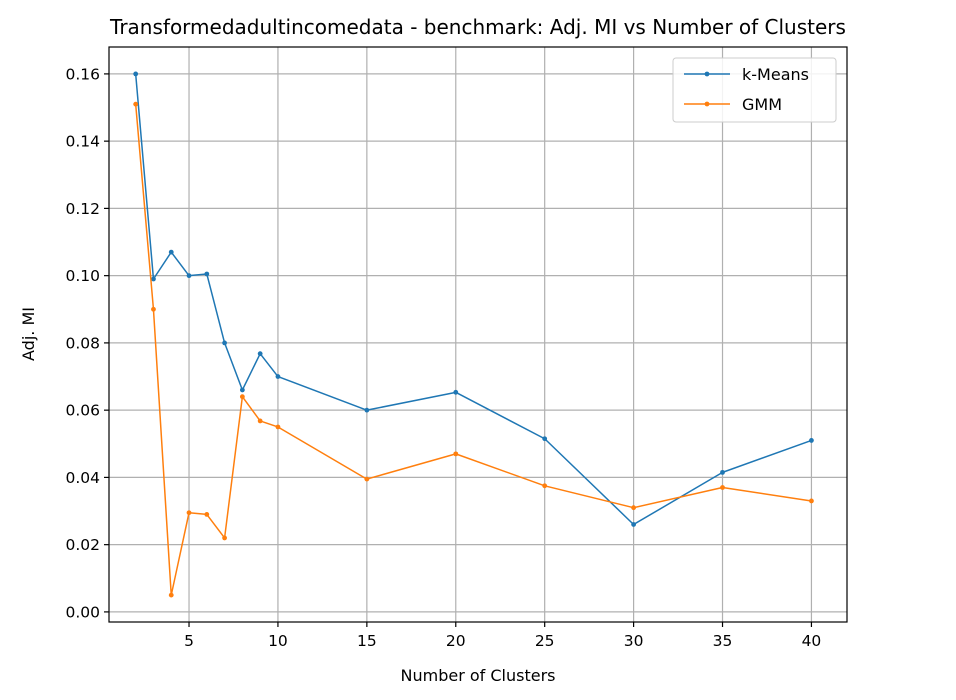 This screenshot has width=956, height=700. I want to click on legend-item-gmm: GMM, so click(733, 104).